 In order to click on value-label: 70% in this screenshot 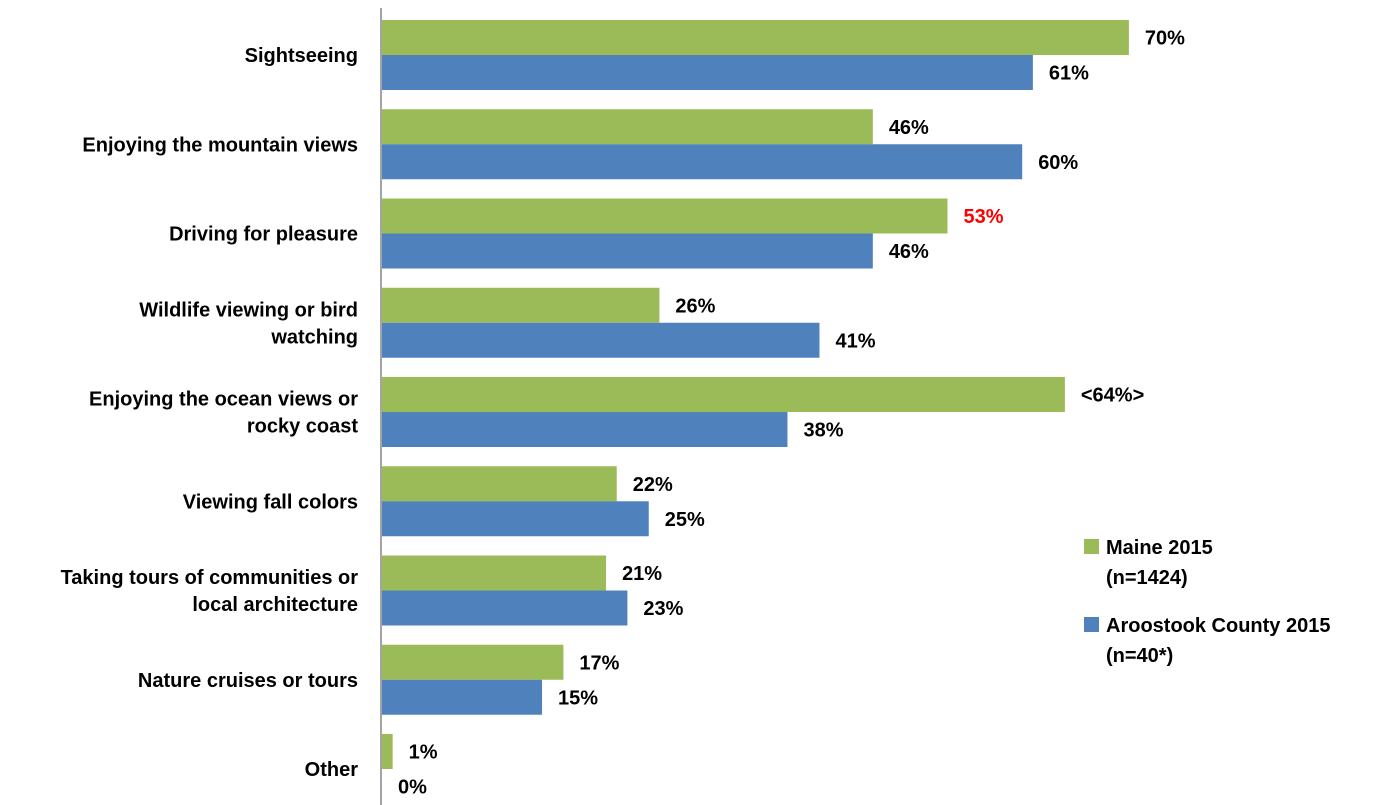, I will do `click(1165, 39)`.